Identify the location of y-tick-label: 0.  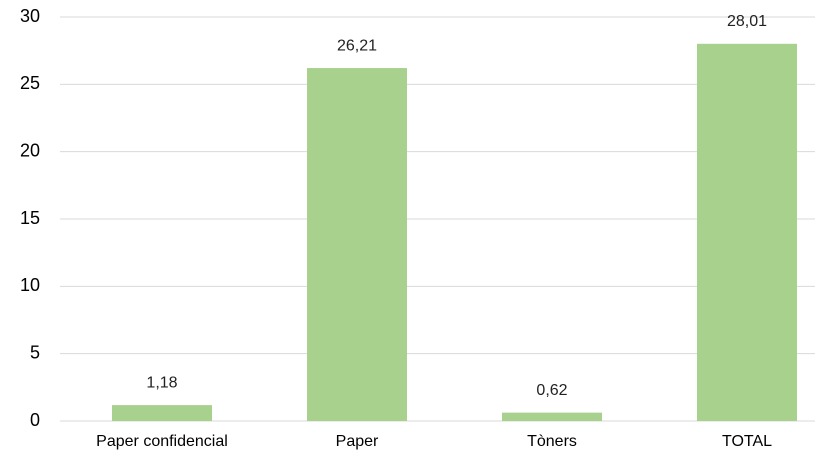
(35, 420).